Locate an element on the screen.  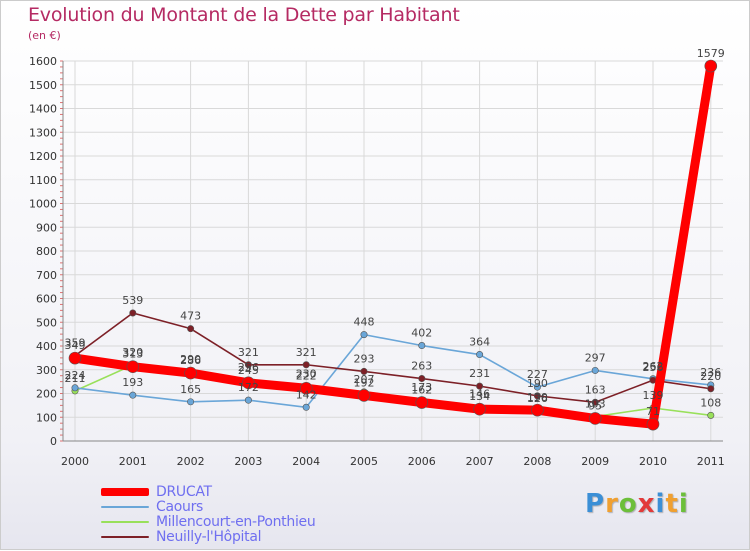
data-label: 364 is located at coordinates (479, 342).